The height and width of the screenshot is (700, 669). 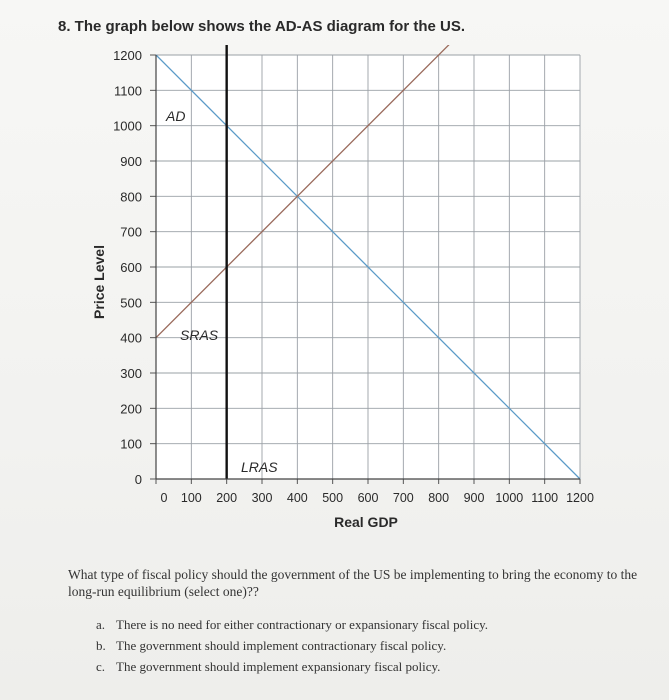 What do you see at coordinates (544, 498) in the screenshot?
I see `x-tick-label: 1100` at bounding box center [544, 498].